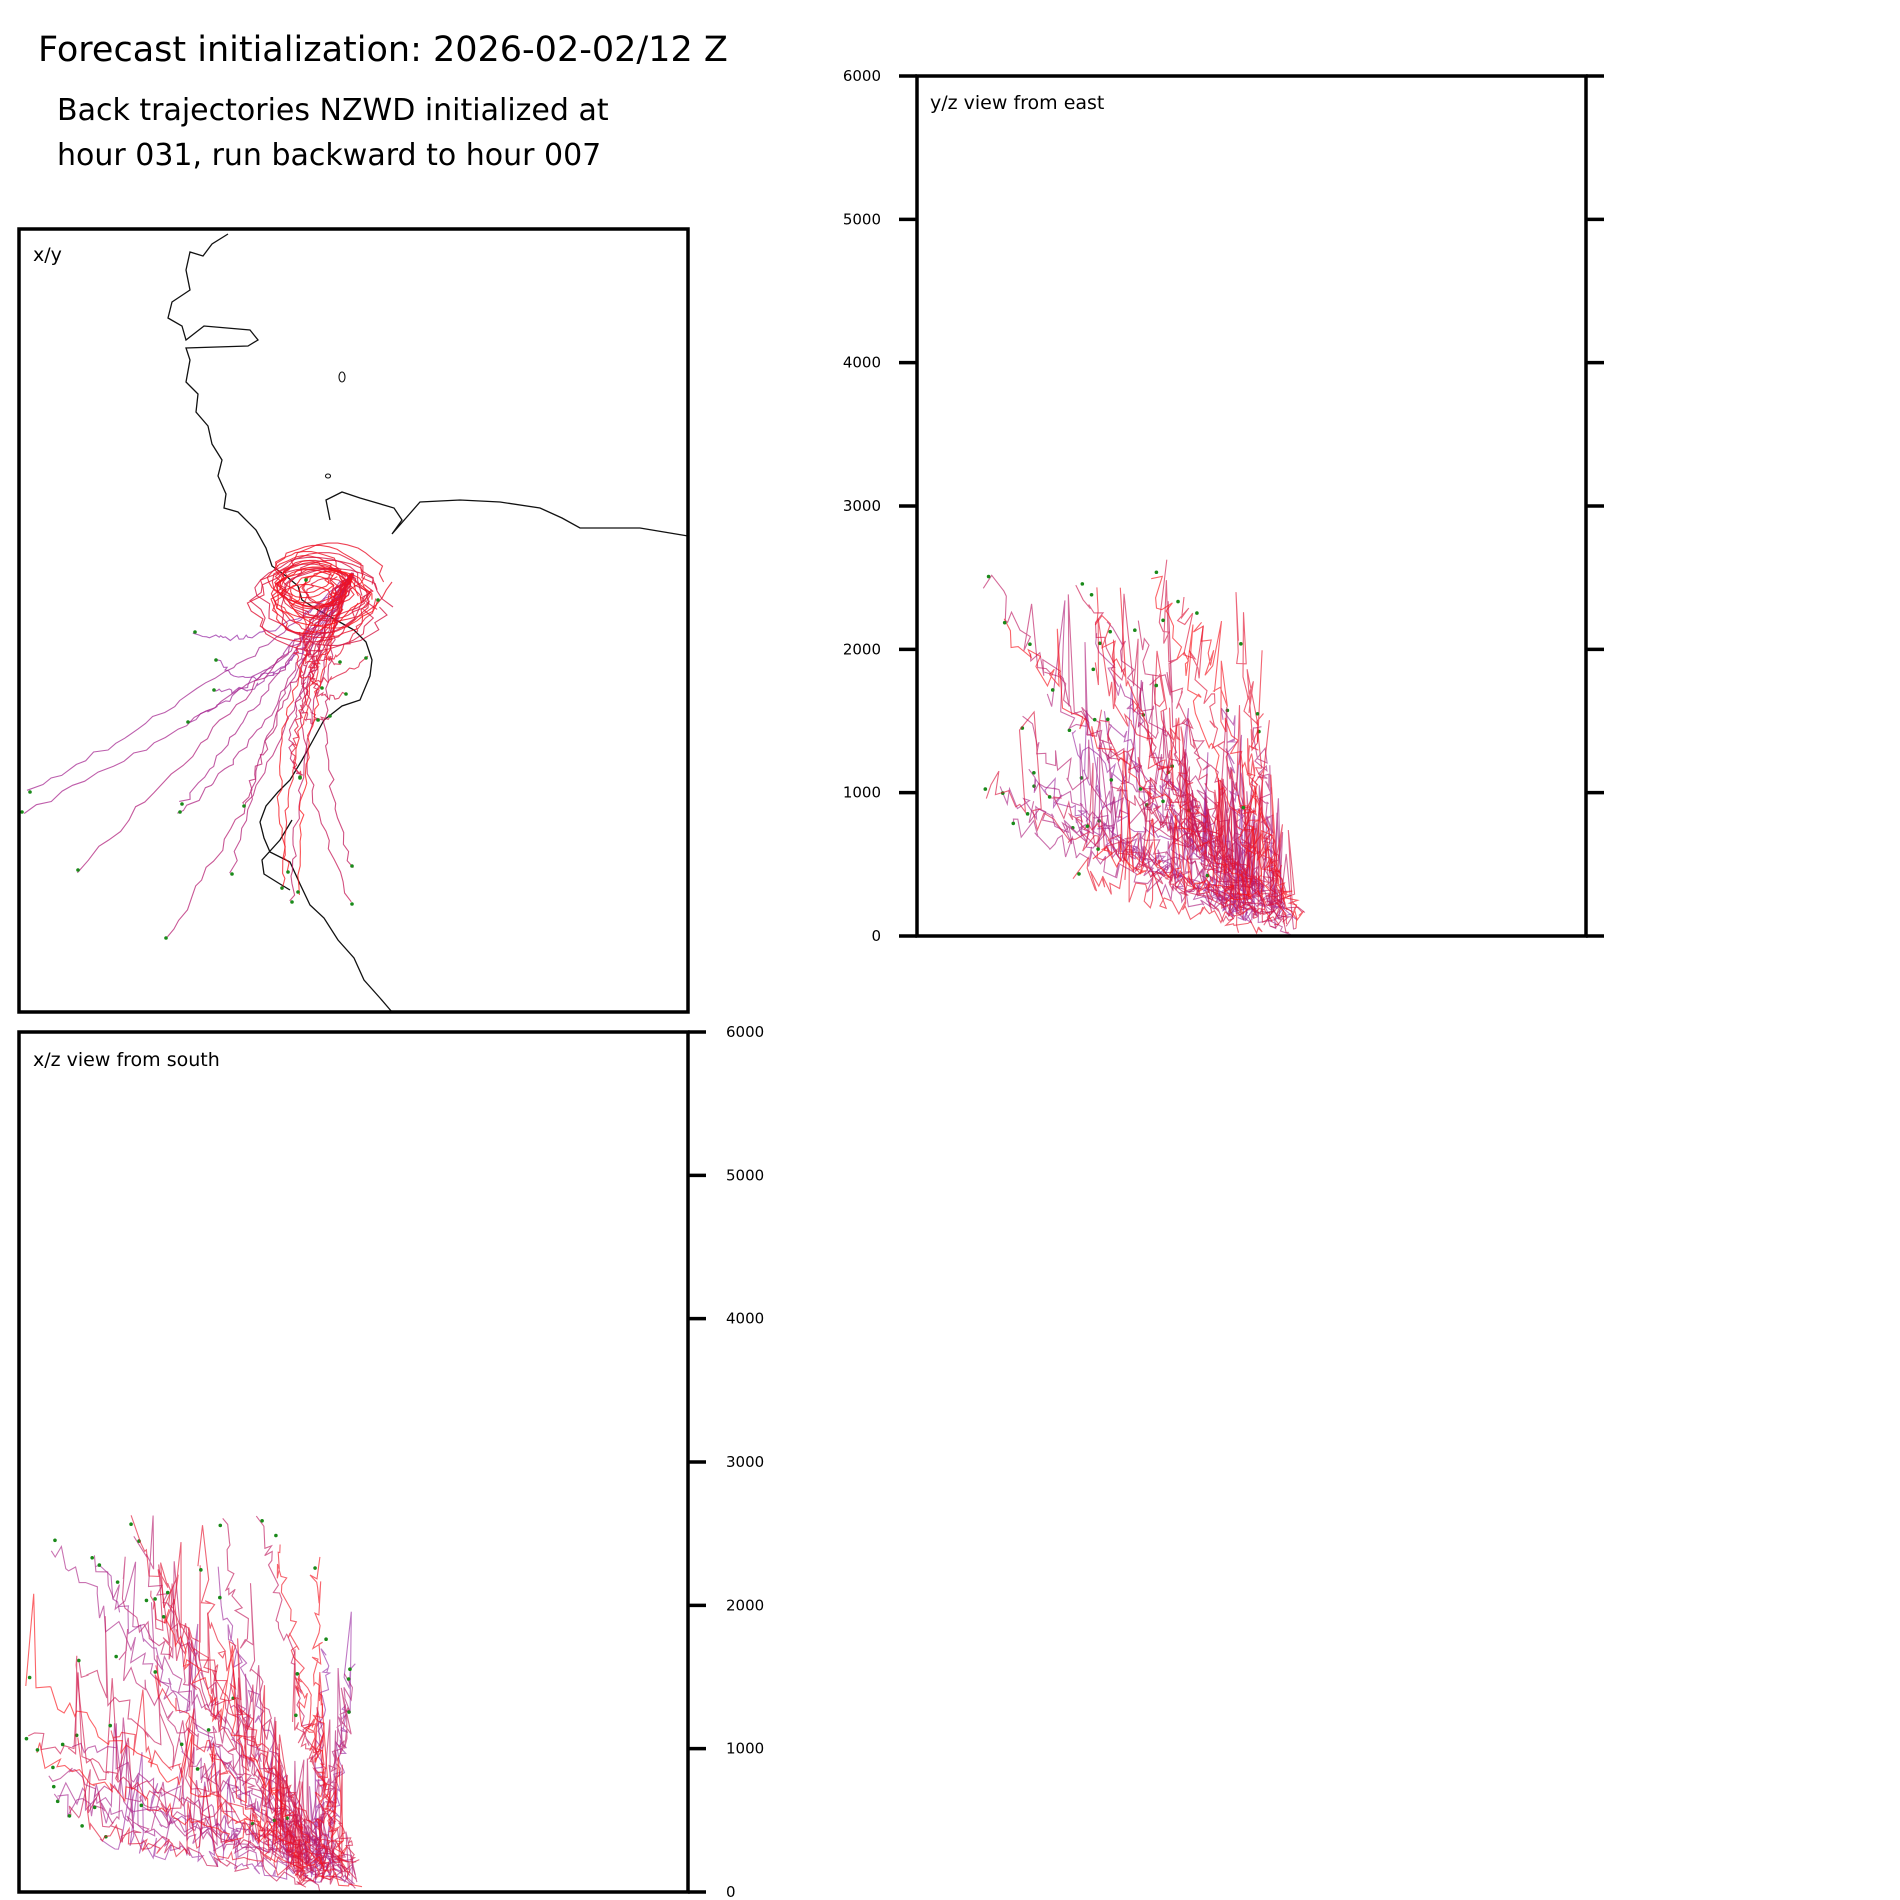 This screenshot has width=1900, height=1900. Describe the element at coordinates (126, 1060) in the screenshot. I see `xz-panel-label: x/z view from south` at that location.